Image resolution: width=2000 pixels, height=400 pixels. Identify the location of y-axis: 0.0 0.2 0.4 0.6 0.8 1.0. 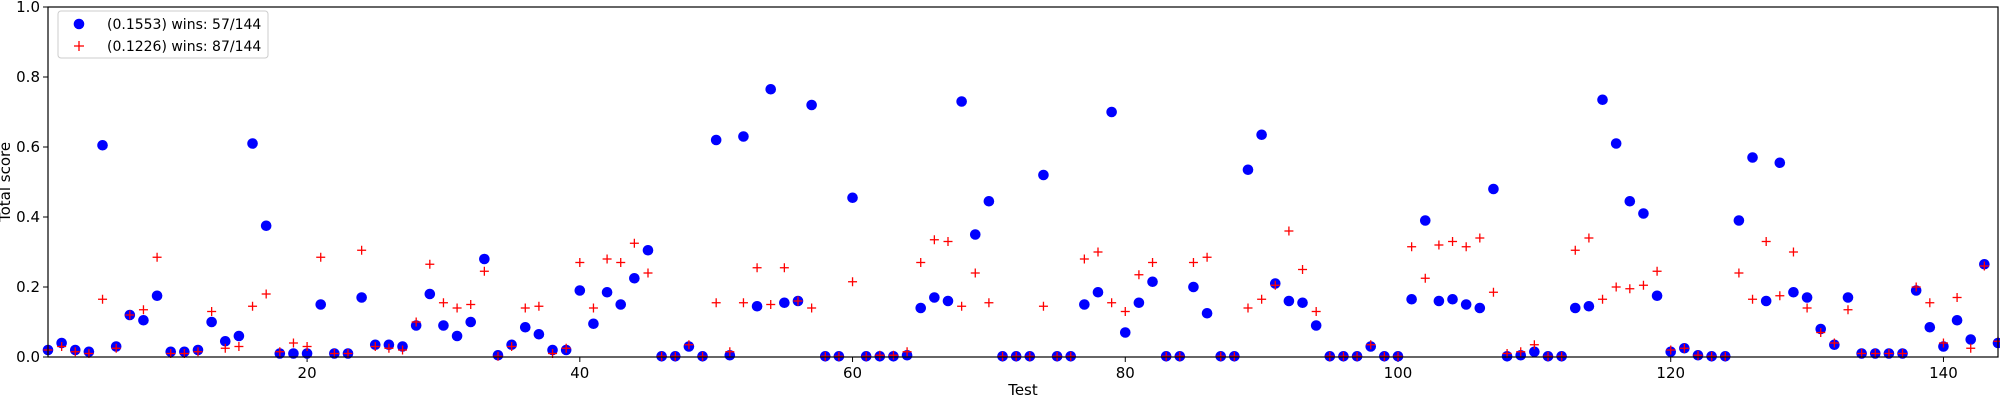
(32, 183).